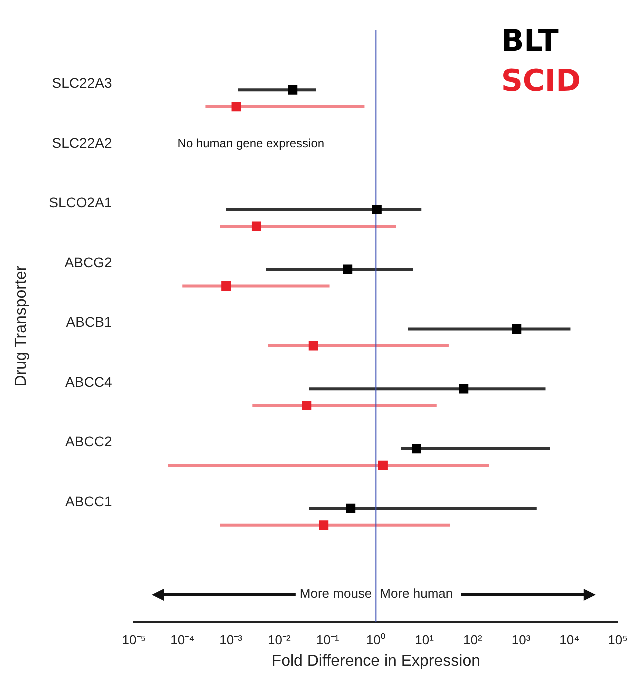  What do you see at coordinates (541, 82) in the screenshot?
I see `text: SCID` at bounding box center [541, 82].